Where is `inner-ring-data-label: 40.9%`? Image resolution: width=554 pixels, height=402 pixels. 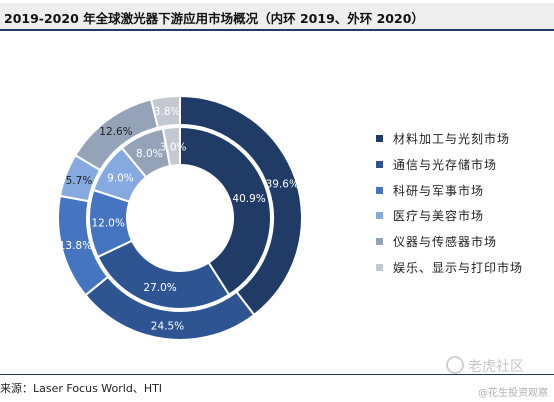
inner-ring-data-label: 40.9% is located at coordinates (248, 199).